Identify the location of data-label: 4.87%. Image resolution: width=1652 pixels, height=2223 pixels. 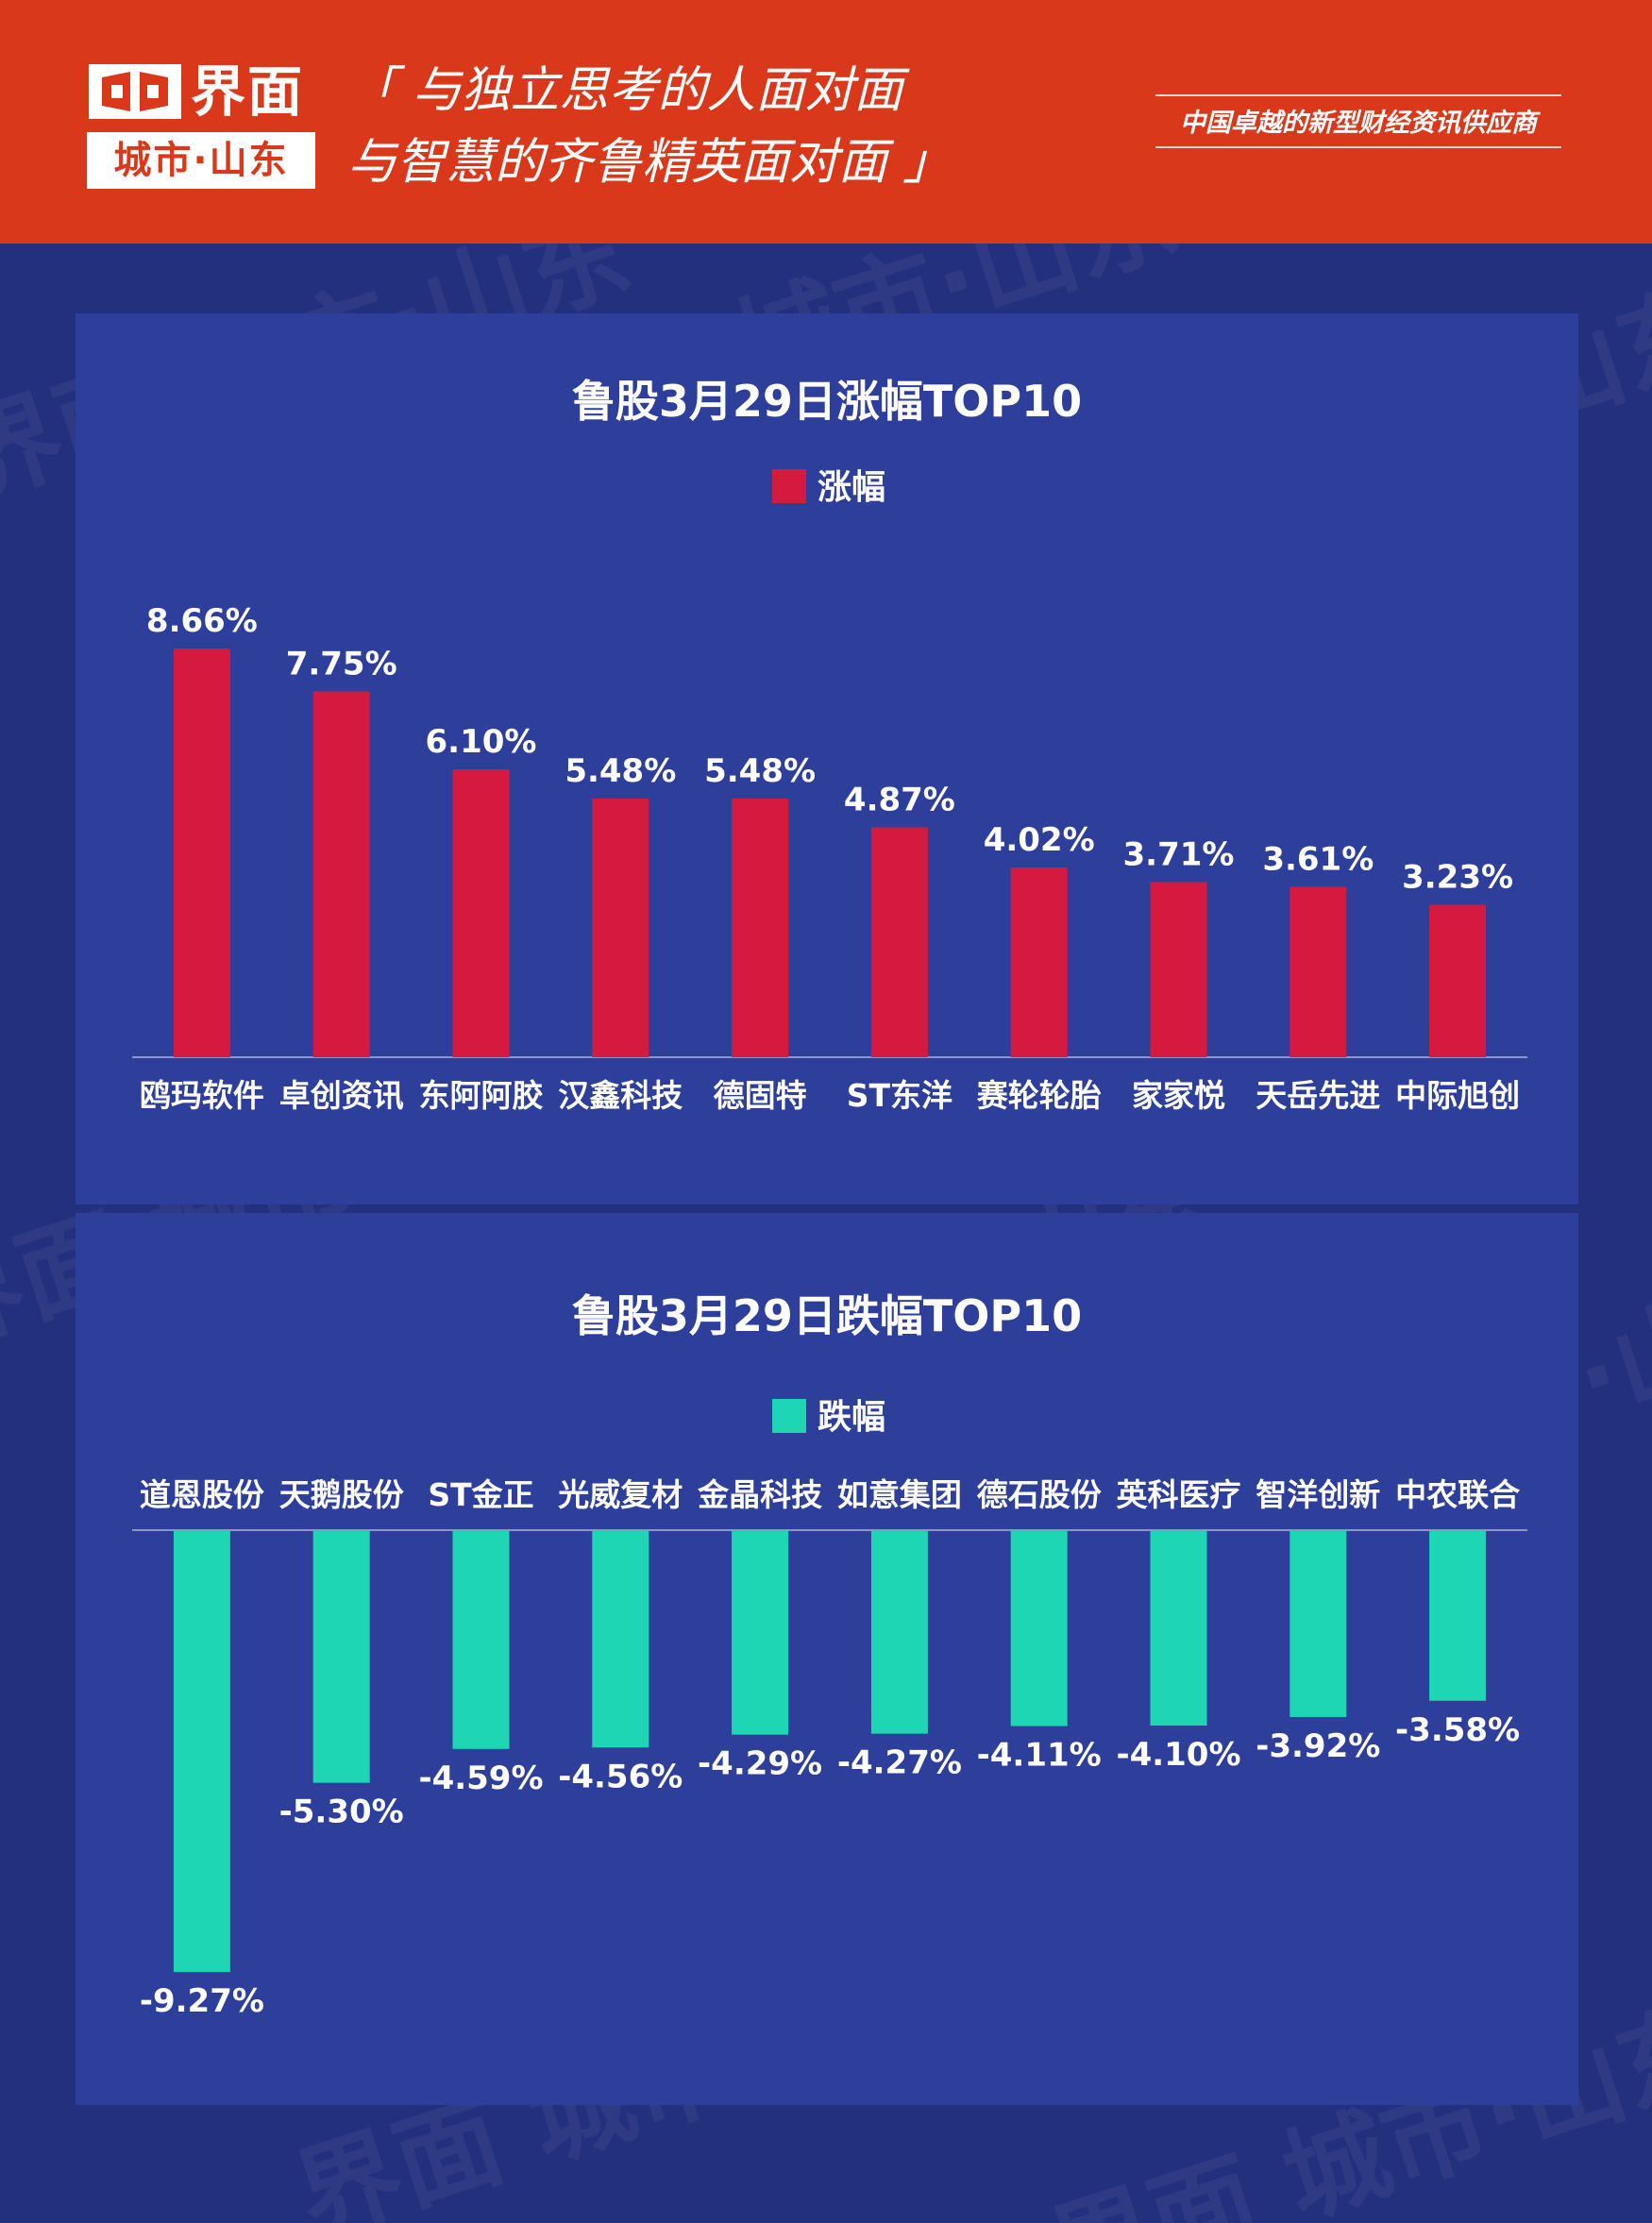
(899, 800).